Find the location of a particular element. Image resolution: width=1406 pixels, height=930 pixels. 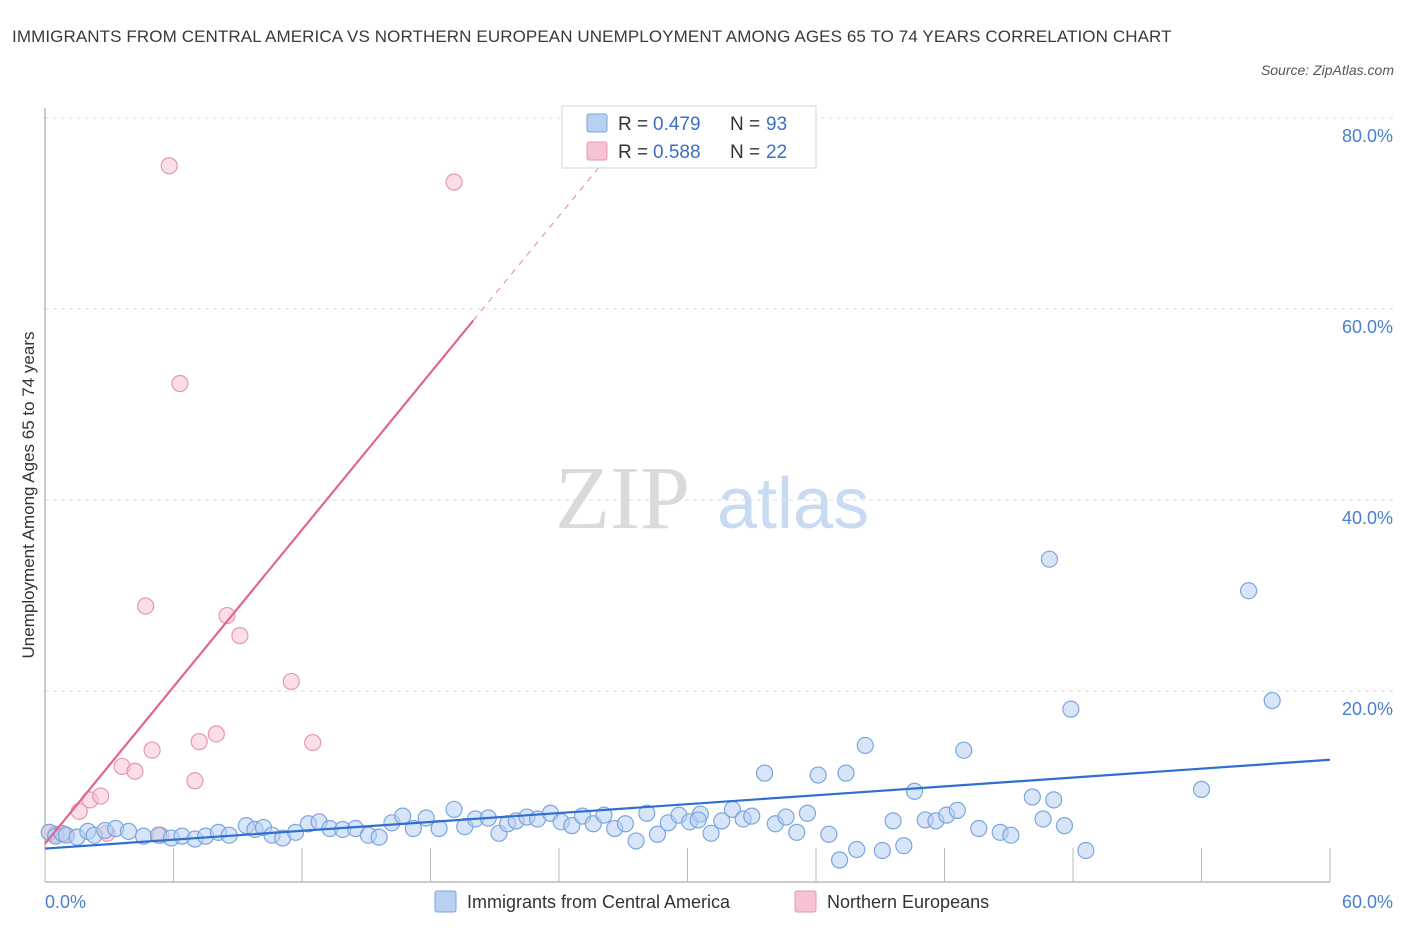

bottom-legend-label-pink: Northern Europeans is located at coordinates (908, 902).